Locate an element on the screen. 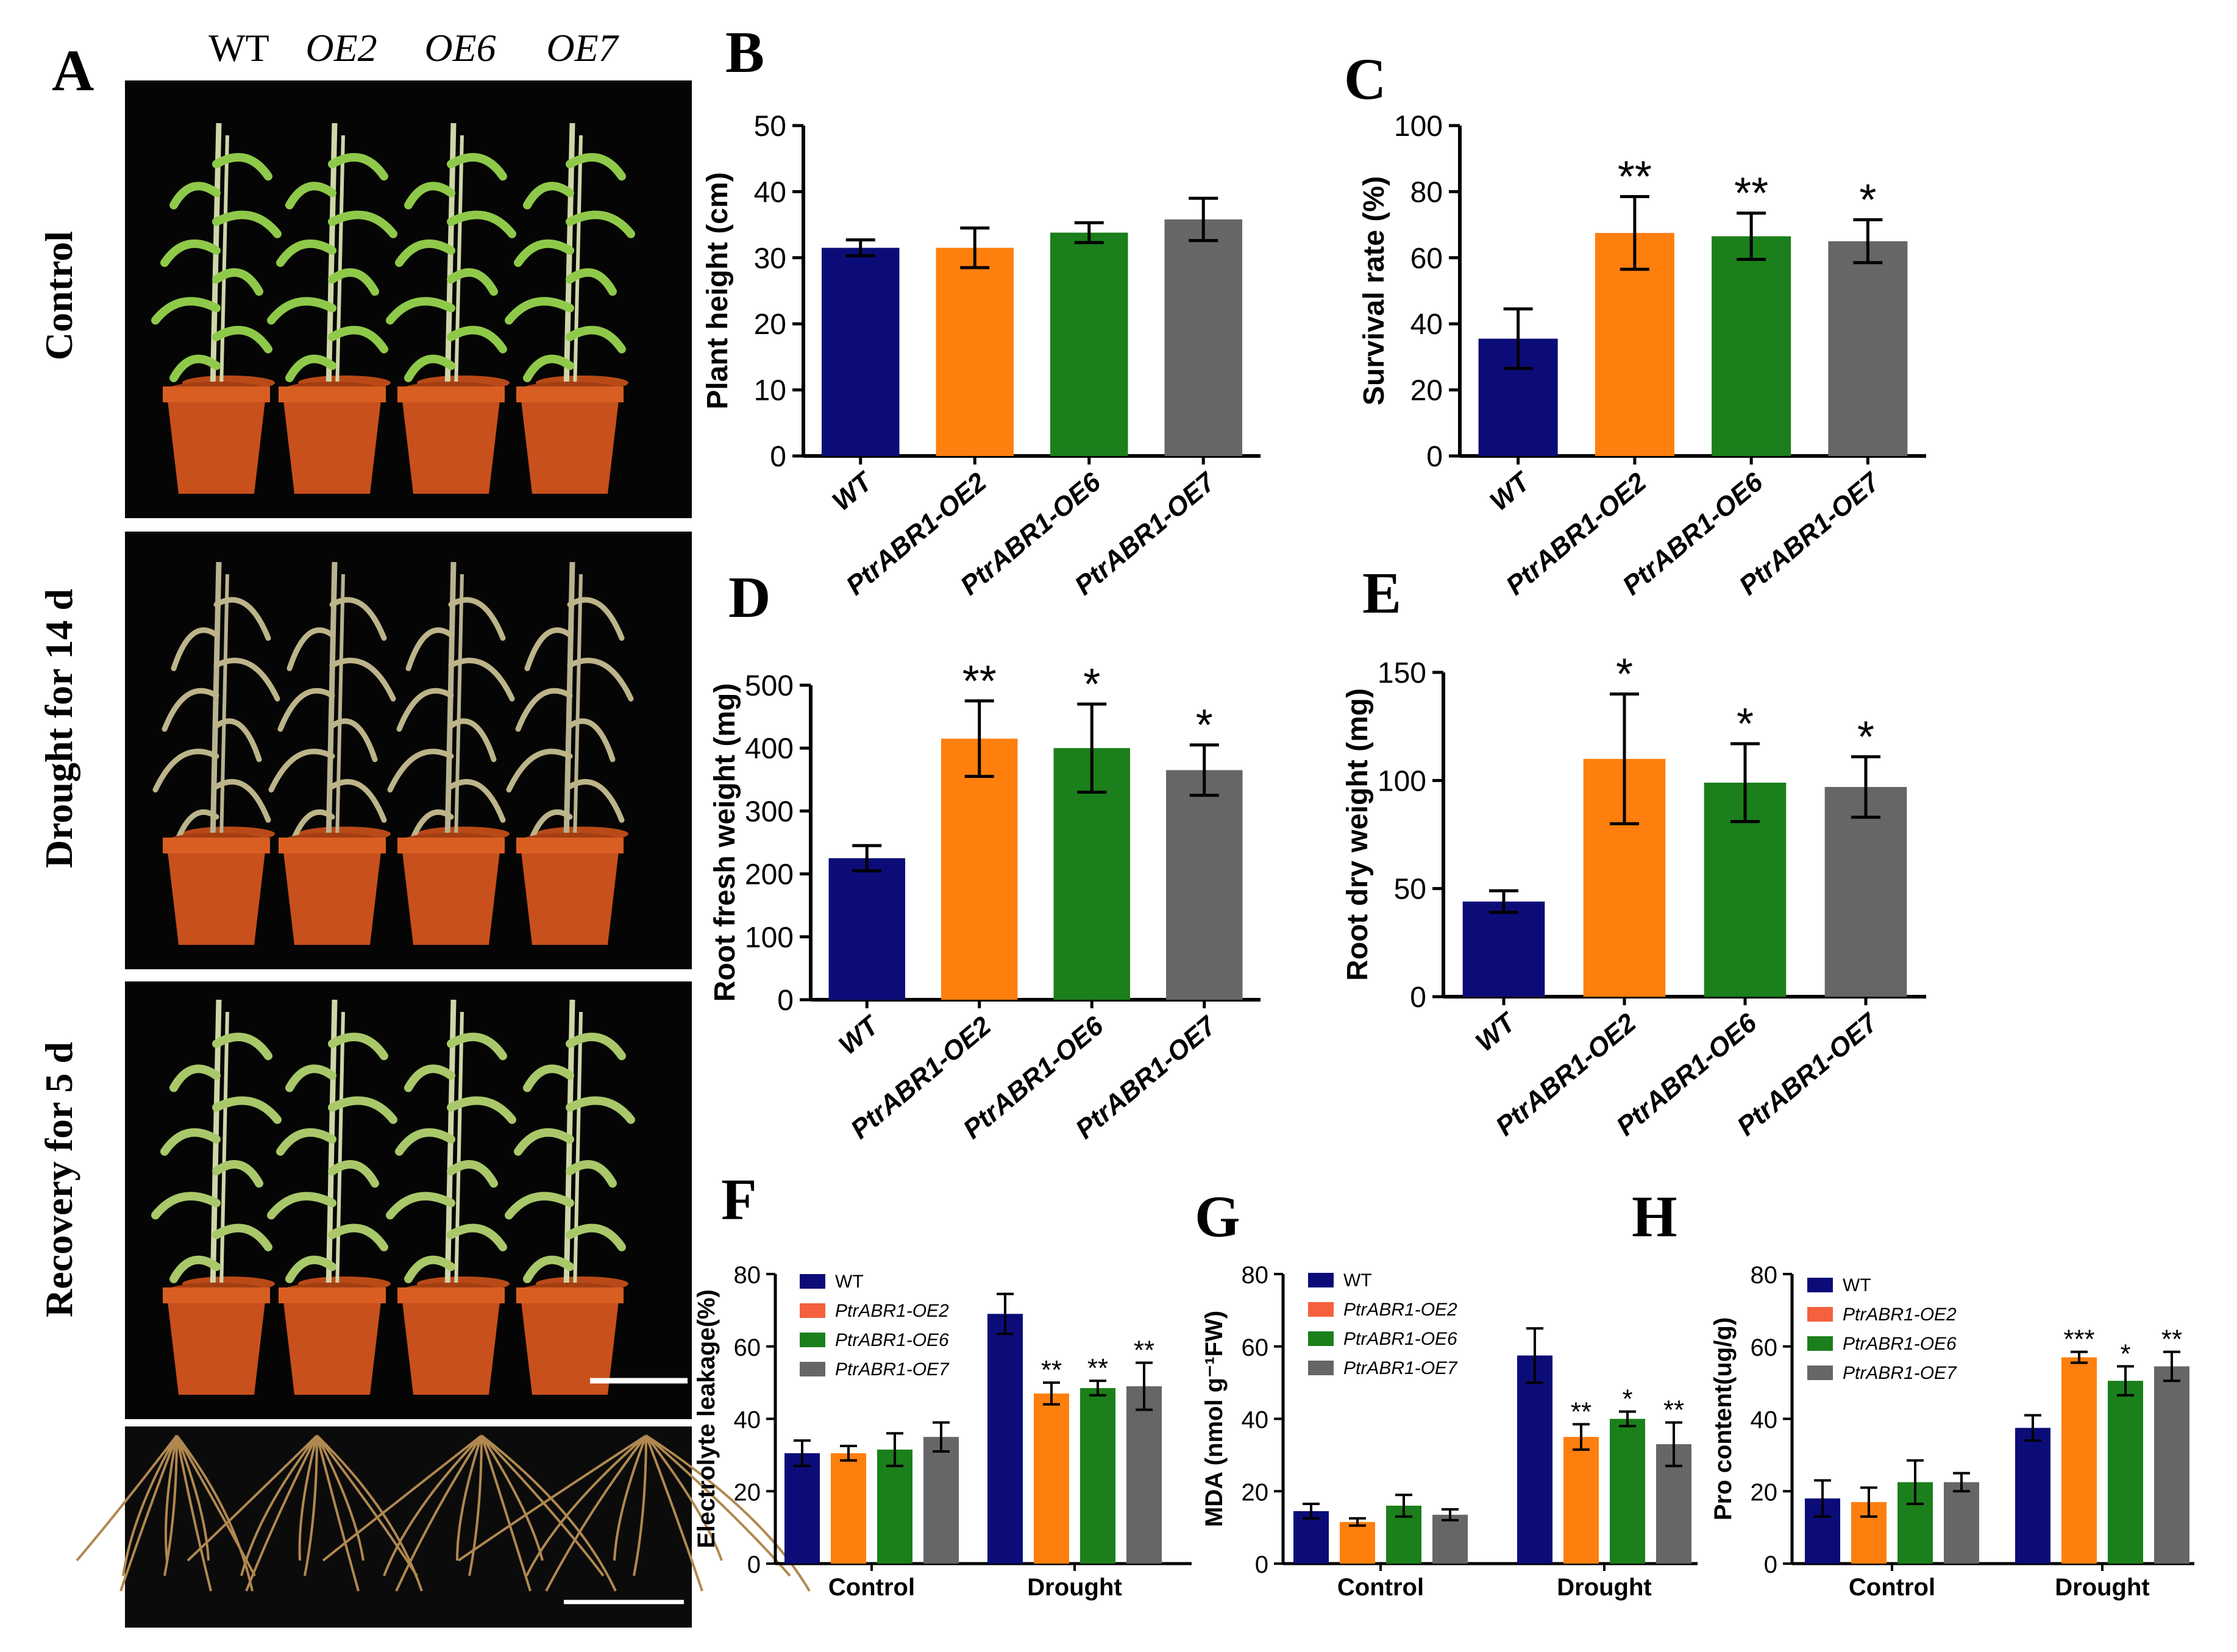 This screenshot has width=2237, height=1652. y-axis-label: Root fresh weight (mg) is located at coordinates (725, 842).